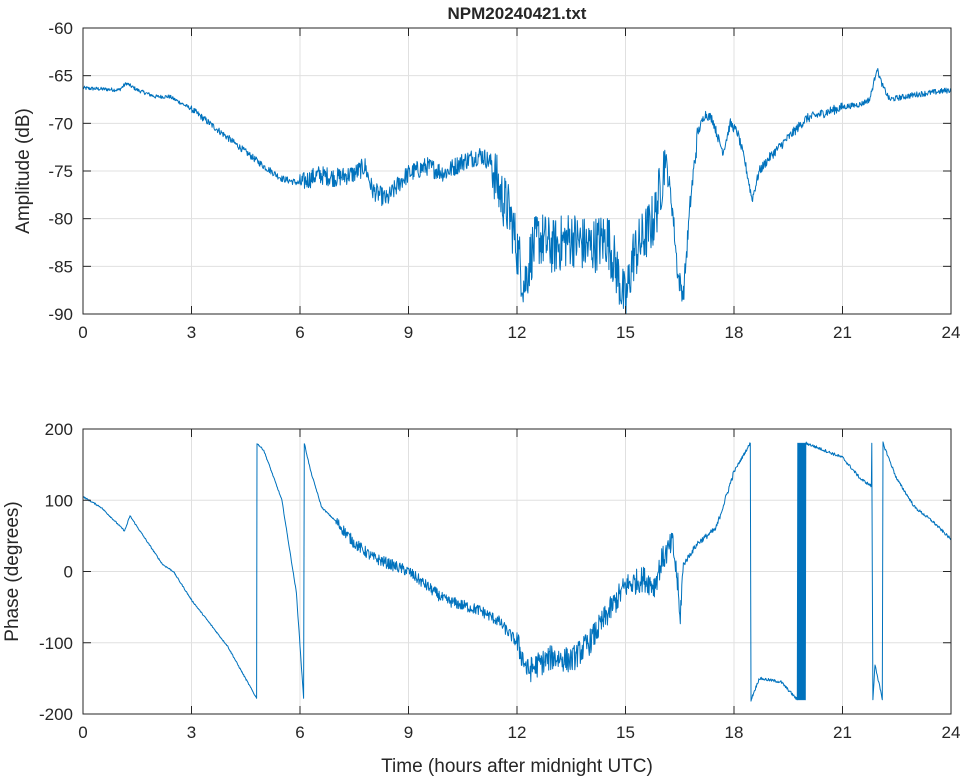  What do you see at coordinates (60, 219) in the screenshot?
I see `y-tick-label: -80` at bounding box center [60, 219].